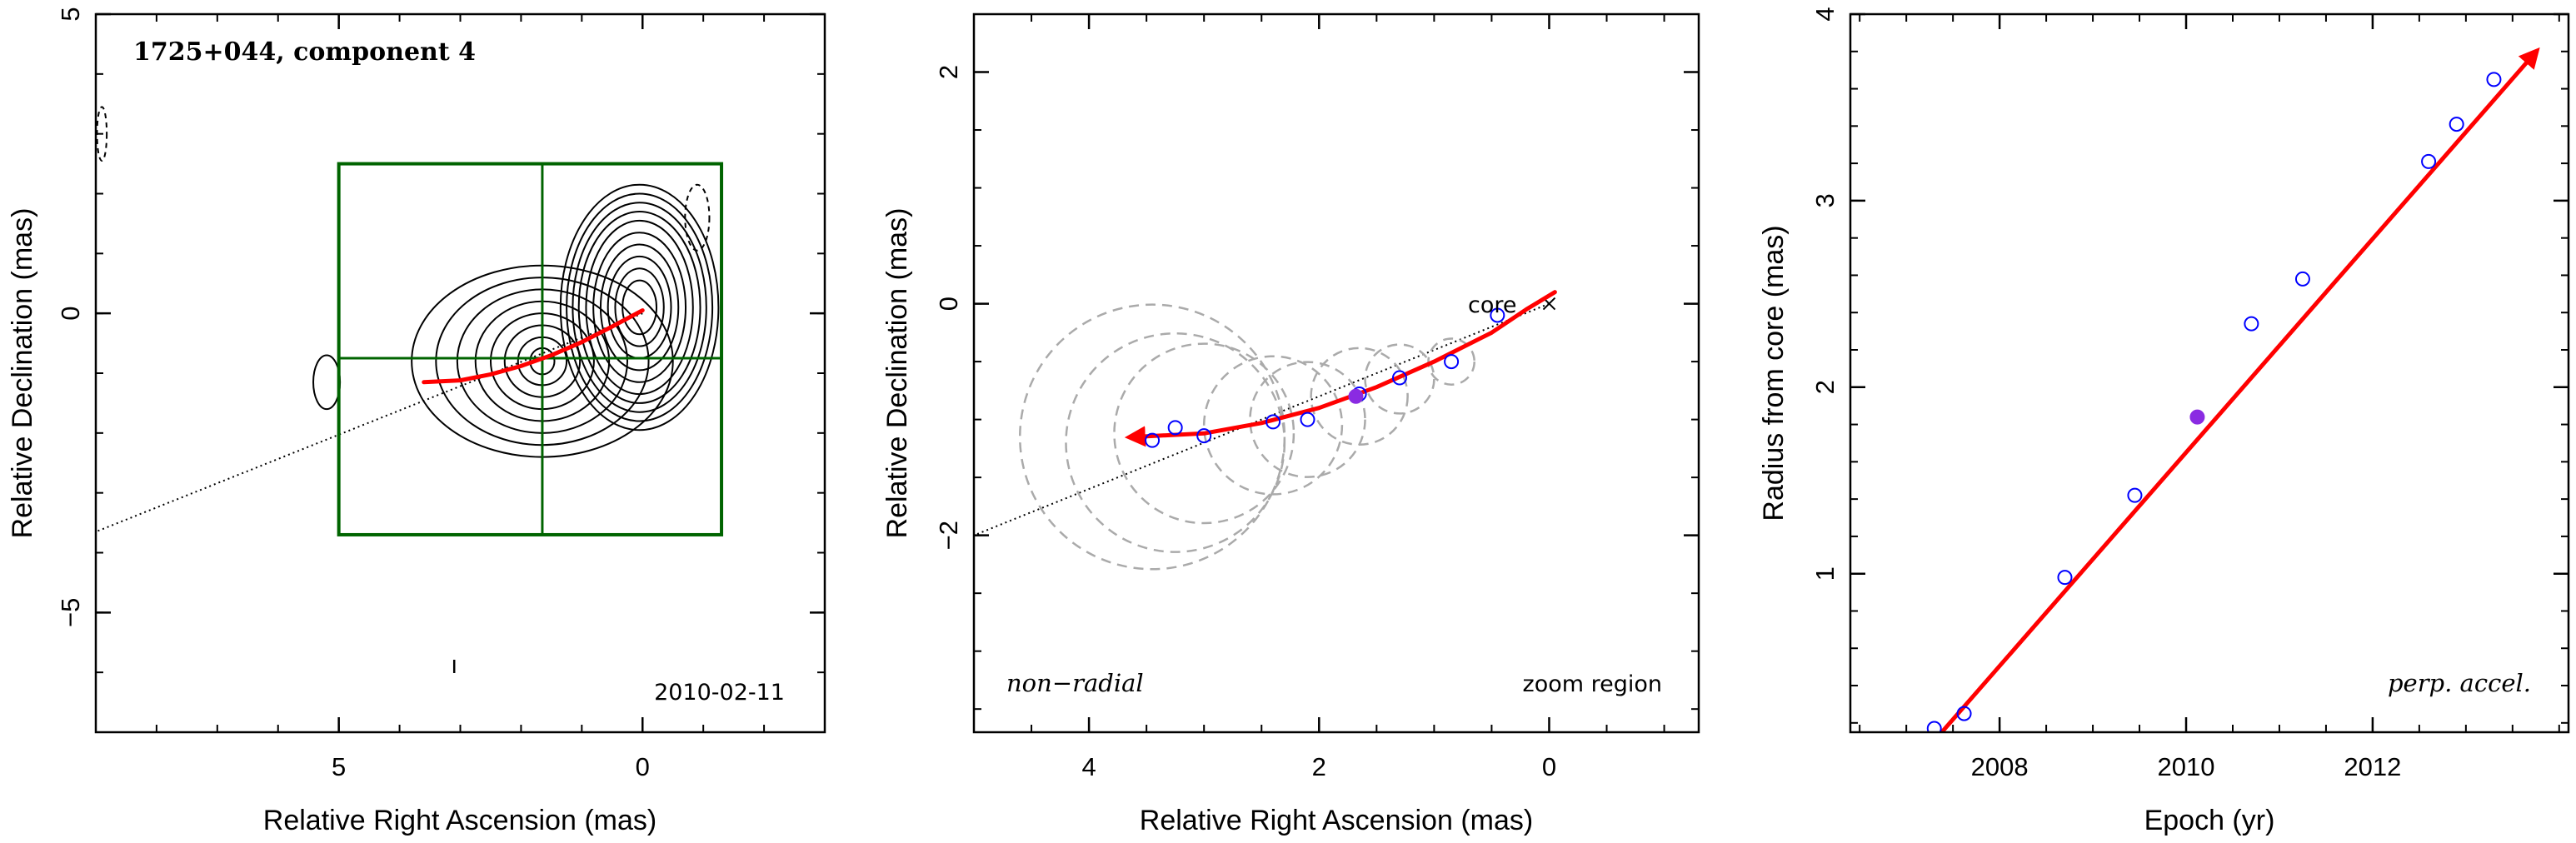  What do you see at coordinates (1075, 683) in the screenshot?
I see `annotation-non-radial: non−radial` at bounding box center [1075, 683].